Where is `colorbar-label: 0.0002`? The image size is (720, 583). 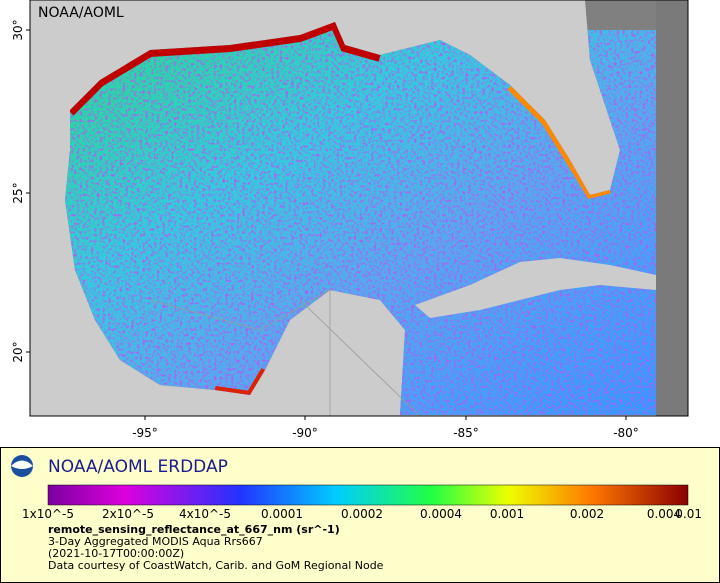
colorbar-label: 0.0002 is located at coordinates (362, 514).